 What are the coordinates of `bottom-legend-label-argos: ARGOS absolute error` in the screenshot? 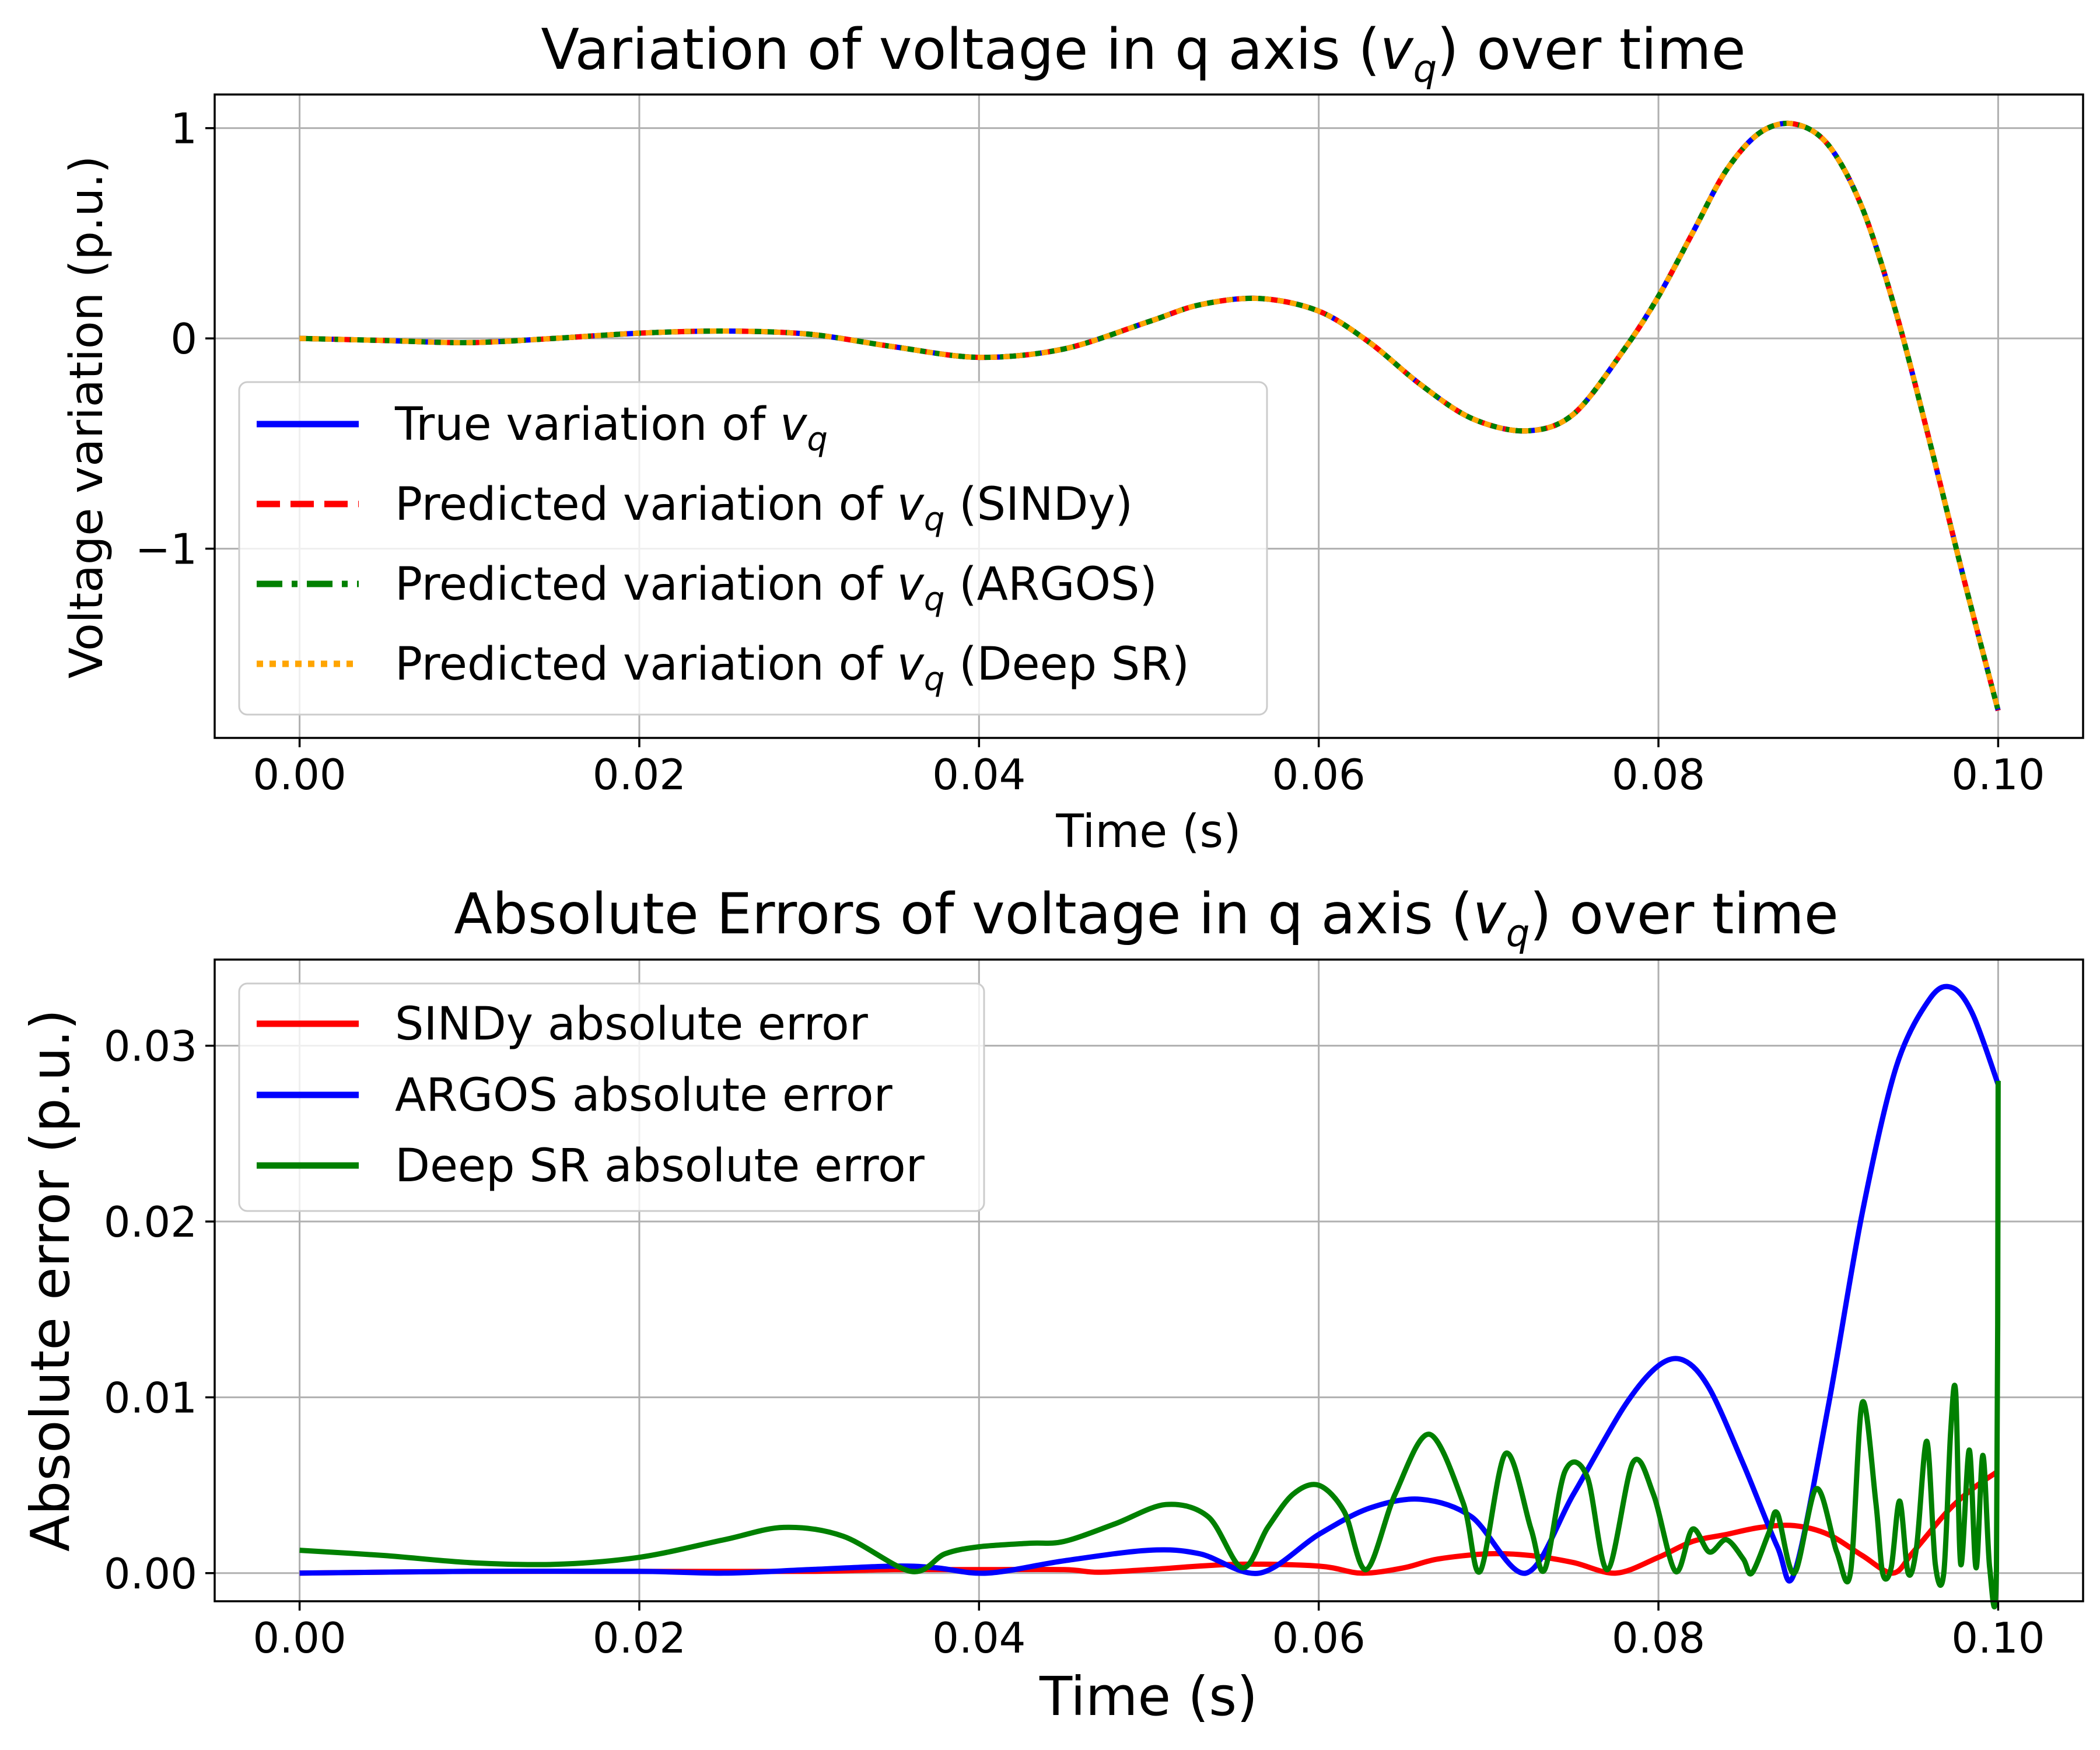 It's located at (644, 1095).